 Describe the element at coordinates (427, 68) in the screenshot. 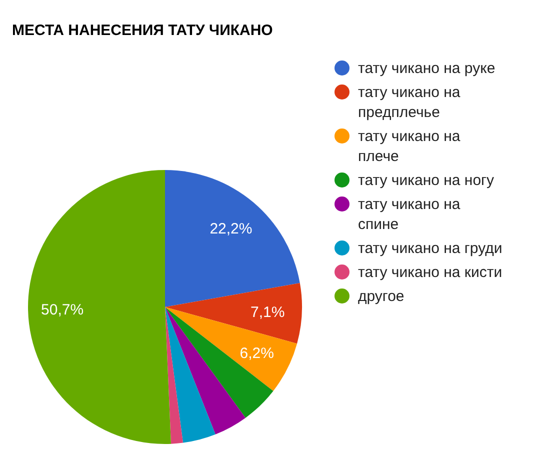

I see `legend-label: тату чикано на руке` at that location.